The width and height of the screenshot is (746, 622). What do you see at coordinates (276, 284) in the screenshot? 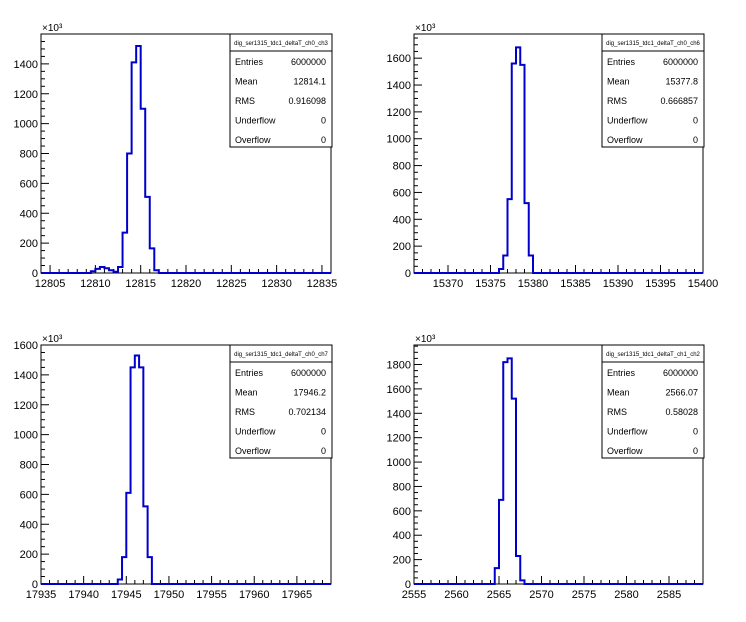
I see `x-tick-label: 12830` at bounding box center [276, 284].